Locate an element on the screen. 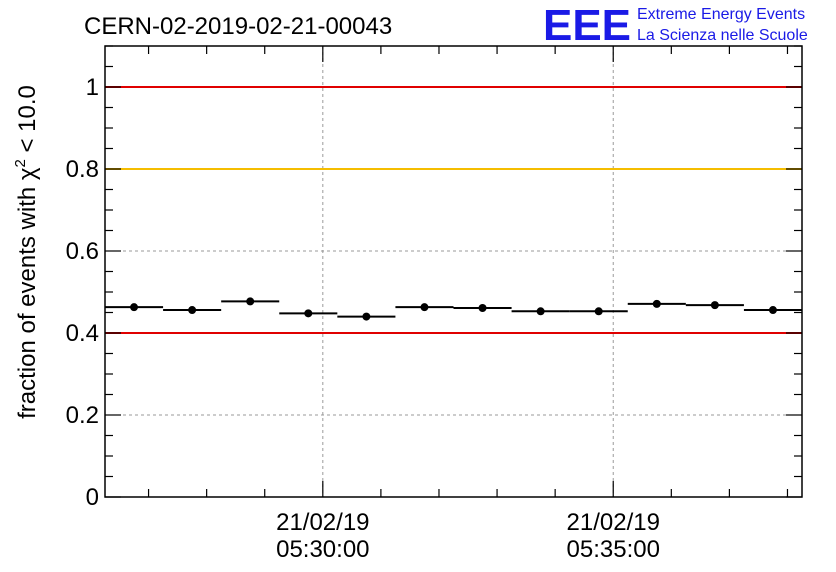 The width and height of the screenshot is (836, 572). y-tick-label-2: 0.4 is located at coordinates (82, 333).